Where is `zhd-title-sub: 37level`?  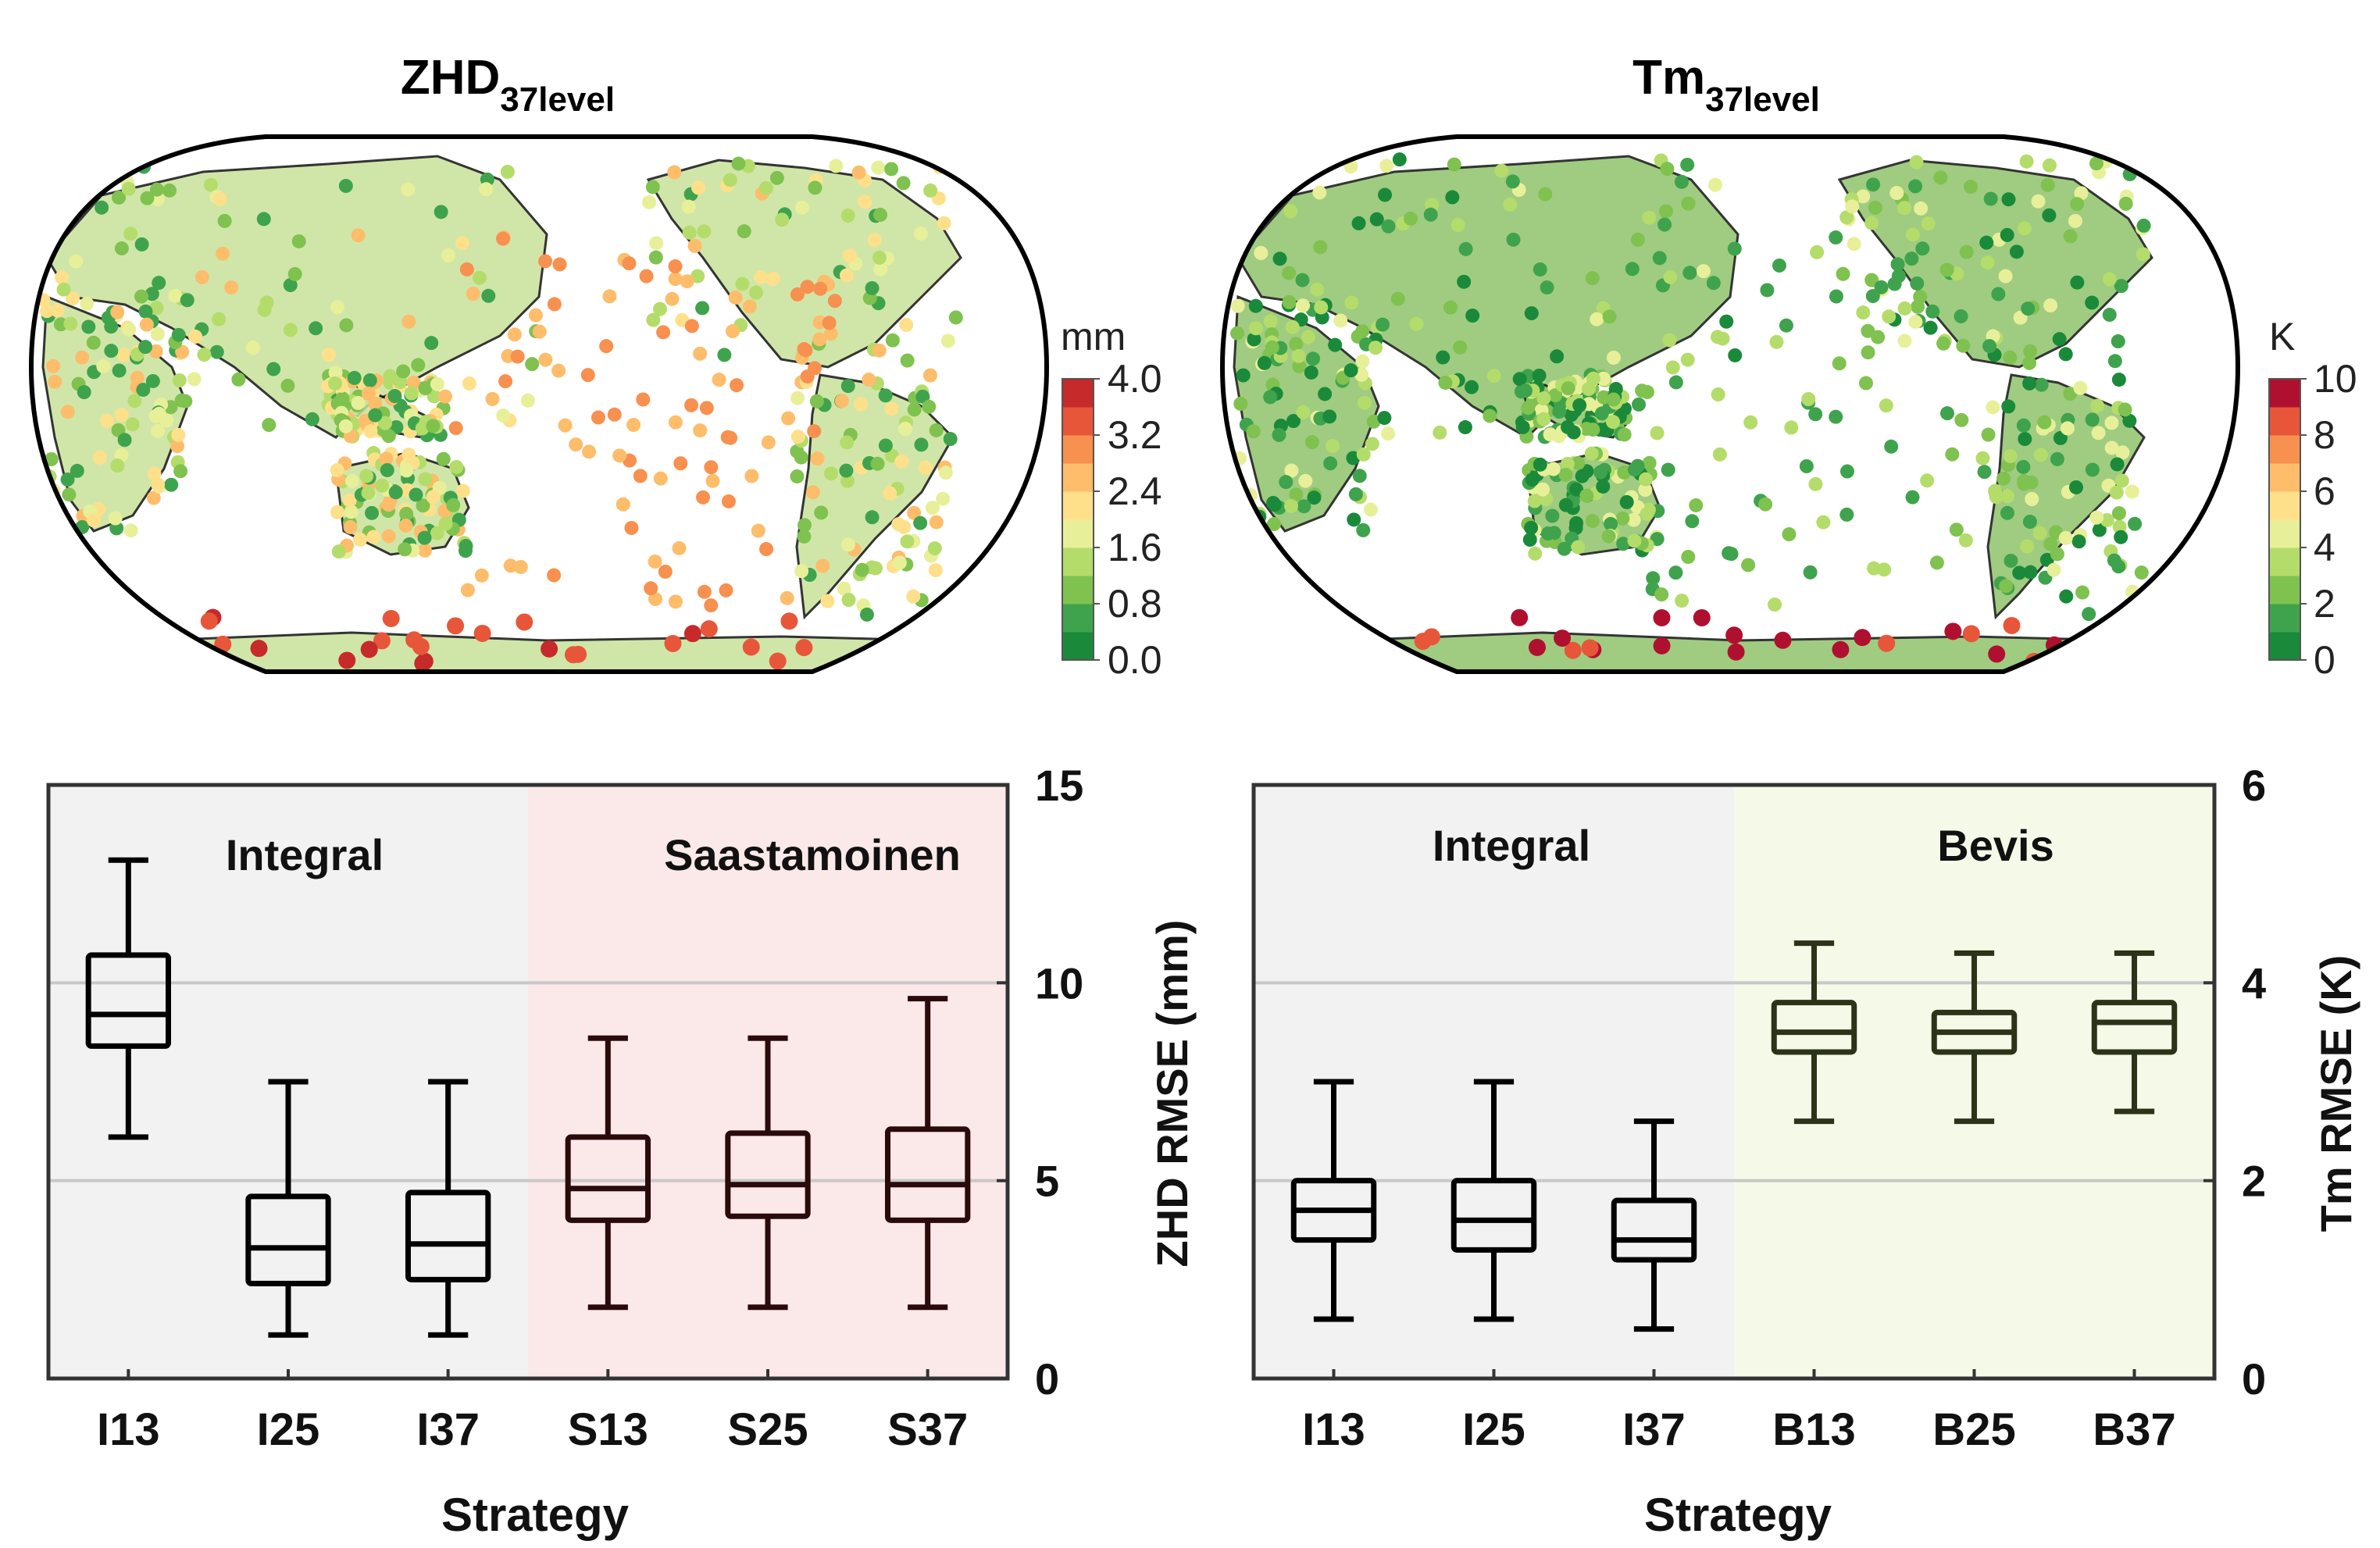 zhd-title-sub: 37level is located at coordinates (557, 99).